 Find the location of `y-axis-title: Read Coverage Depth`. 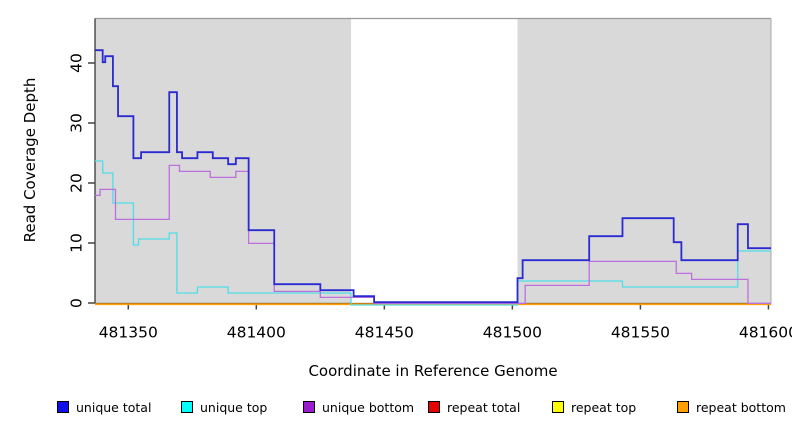

y-axis-title: Read Coverage Depth is located at coordinates (30, 160).